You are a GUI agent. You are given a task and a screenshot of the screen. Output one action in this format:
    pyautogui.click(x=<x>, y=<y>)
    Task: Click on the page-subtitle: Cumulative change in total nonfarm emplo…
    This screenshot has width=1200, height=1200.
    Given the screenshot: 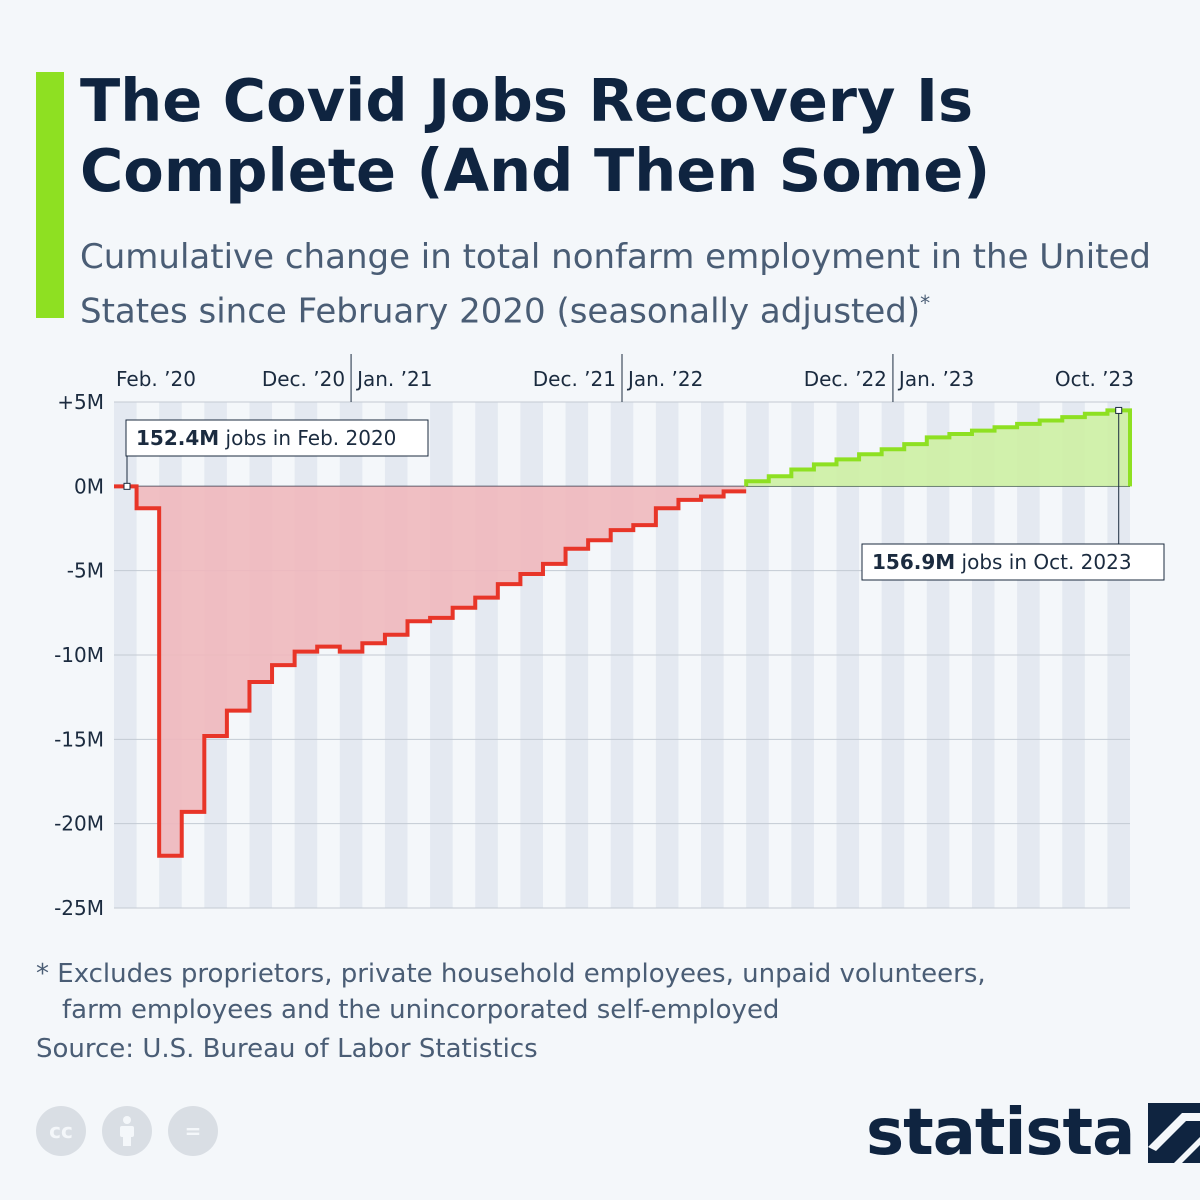 What is the action you would take?
    pyautogui.click(x=625, y=284)
    